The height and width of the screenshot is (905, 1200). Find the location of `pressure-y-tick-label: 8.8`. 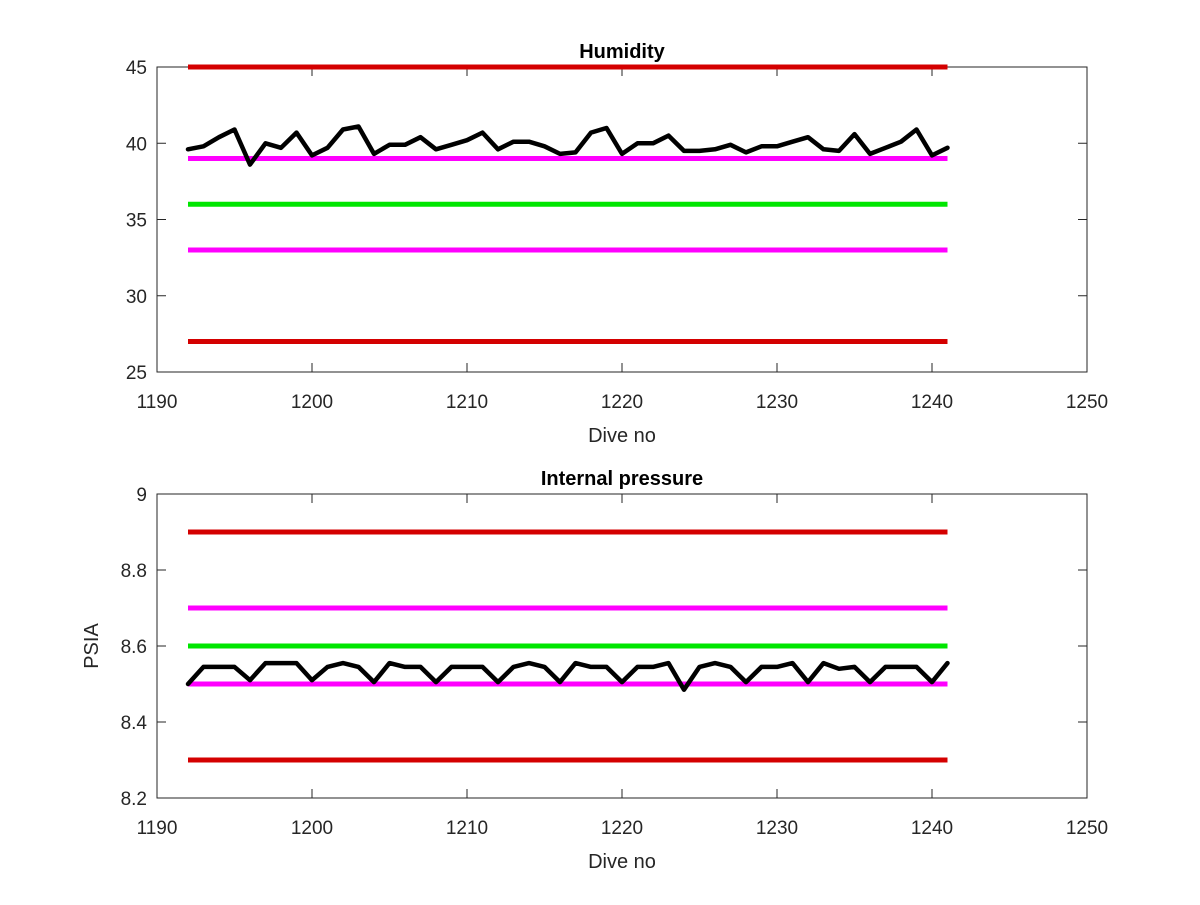

pressure-y-tick-label: 8.8 is located at coordinates (134, 571).